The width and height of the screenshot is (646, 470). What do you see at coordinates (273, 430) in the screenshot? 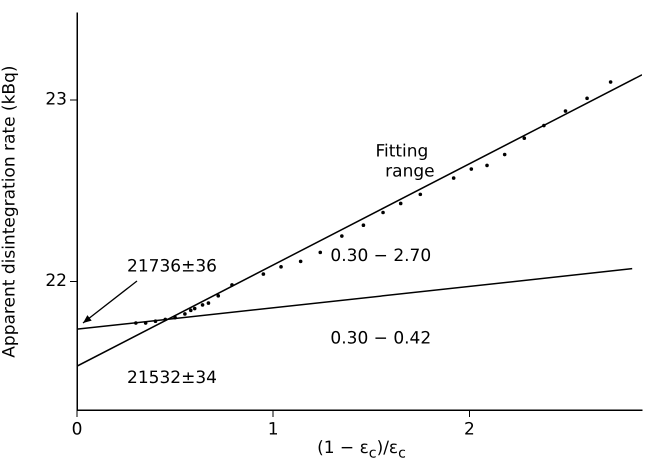
I see `x-tick-label: 1` at bounding box center [273, 430].